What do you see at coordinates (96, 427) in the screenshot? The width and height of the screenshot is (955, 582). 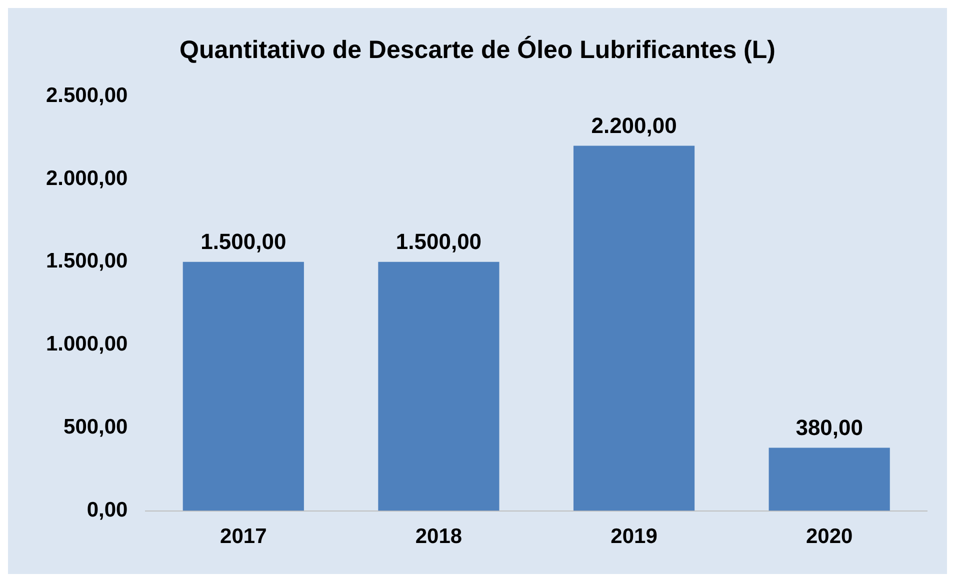 I see `y-tick-label: 500,00` at bounding box center [96, 427].